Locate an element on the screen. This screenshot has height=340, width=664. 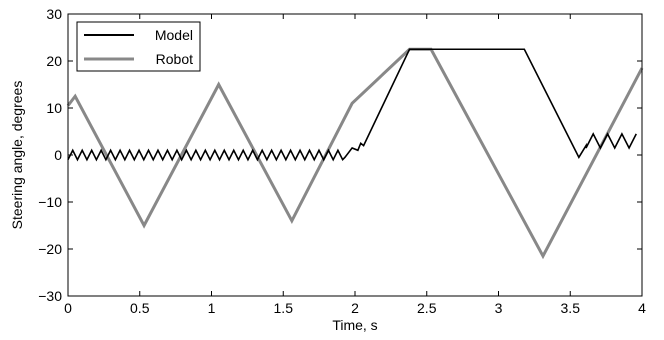
x-tick-label: 3 is located at coordinates (499, 308).